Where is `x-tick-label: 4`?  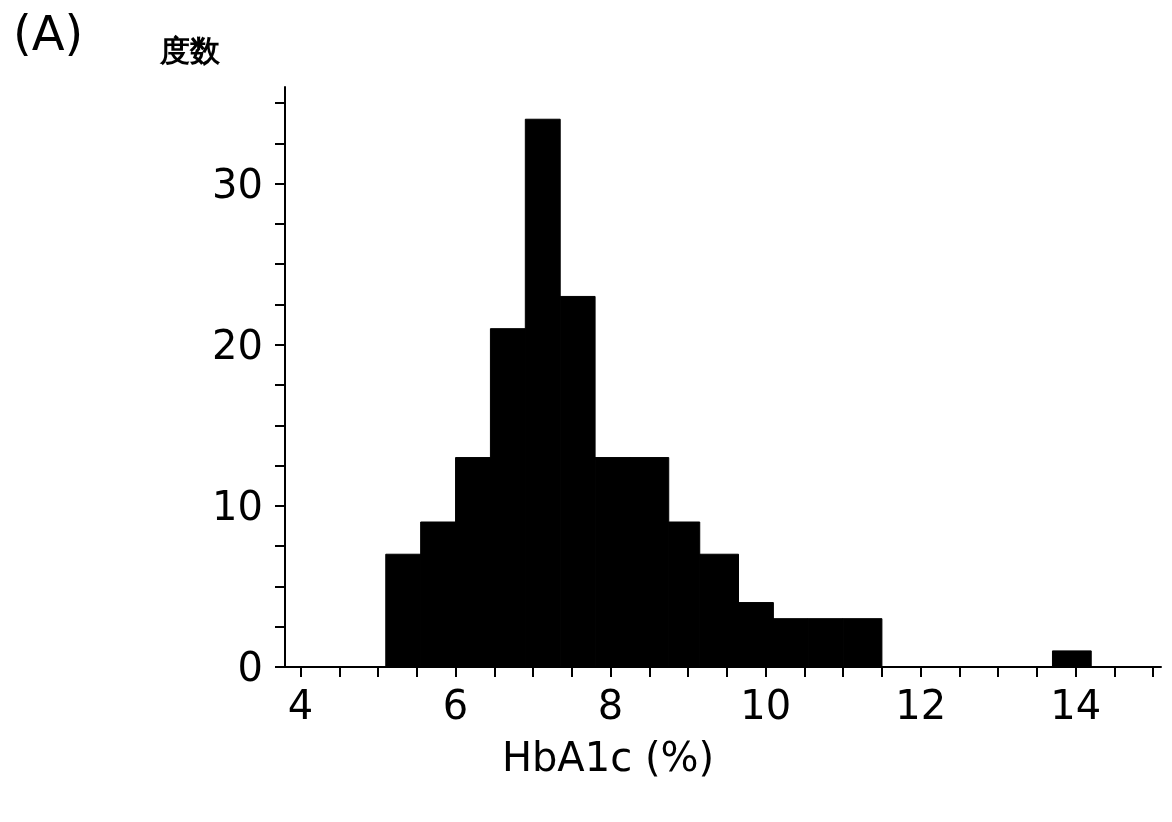
x-tick-label: 4 is located at coordinates (300, 705).